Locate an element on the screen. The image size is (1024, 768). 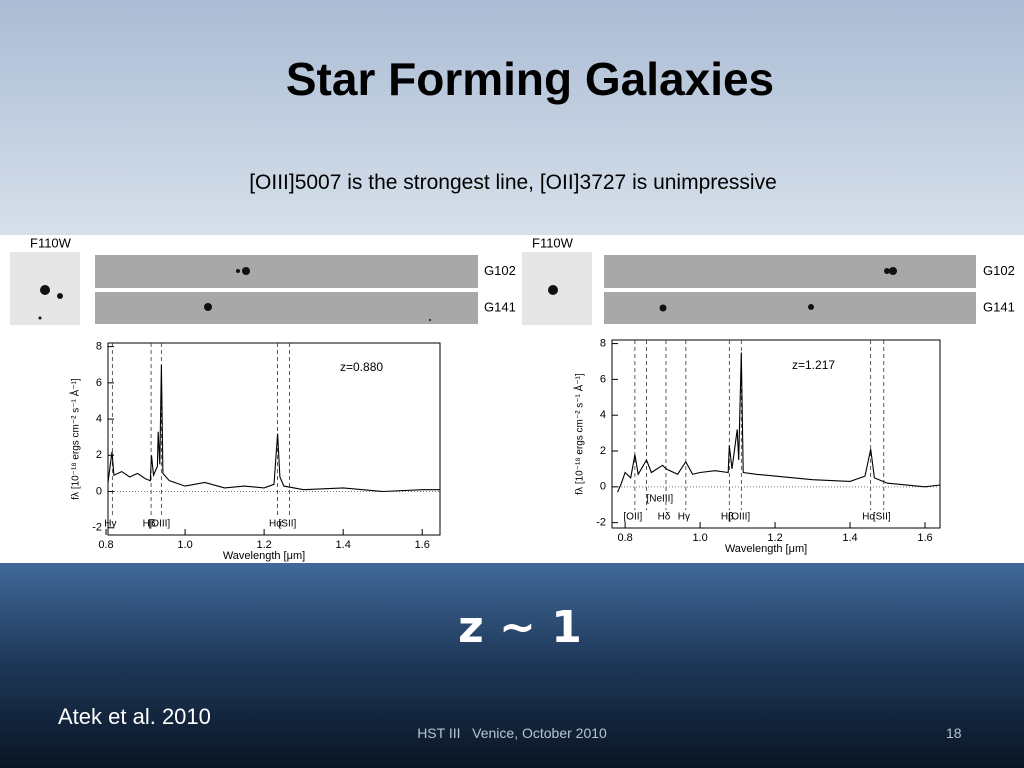
emission-line-label: [NeIII] is located at coordinates (659, 499).